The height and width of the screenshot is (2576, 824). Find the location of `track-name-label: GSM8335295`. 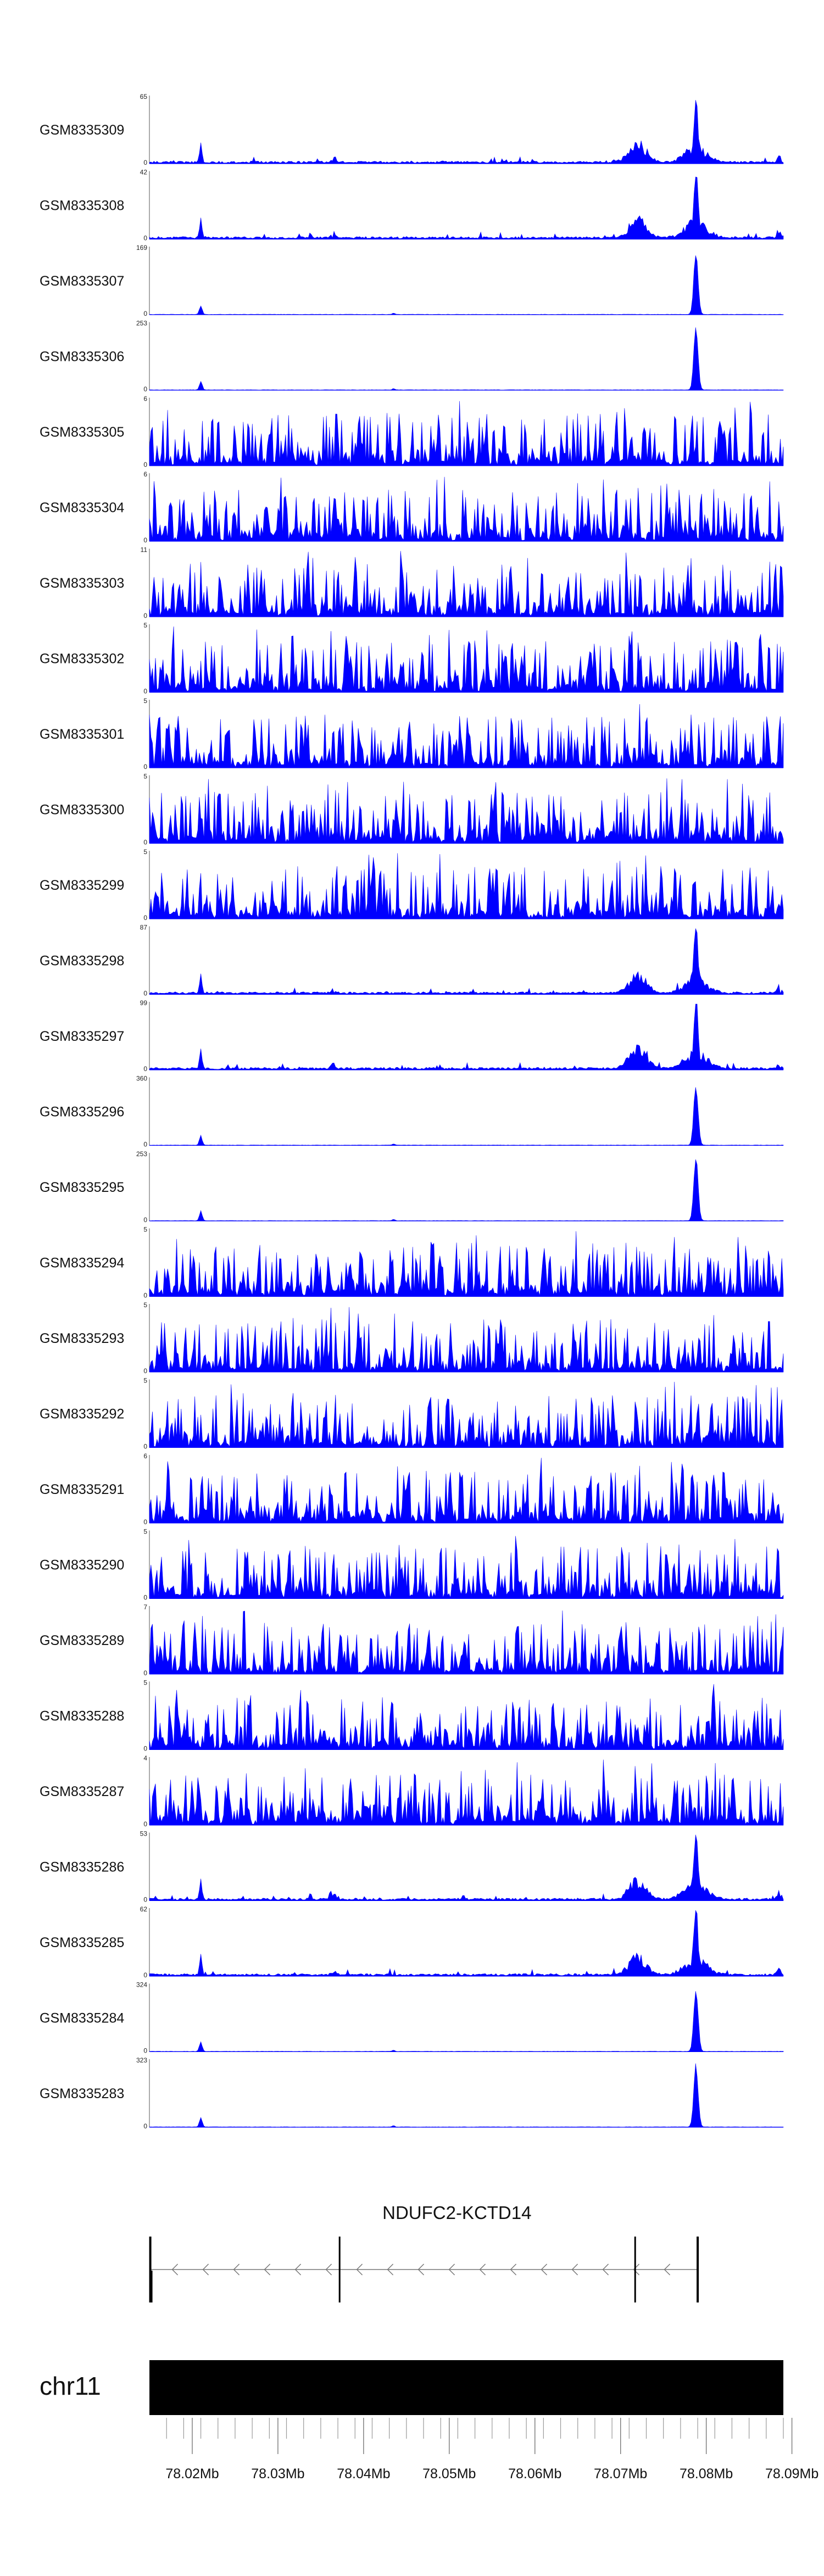

track-name-label: GSM8335295 is located at coordinates (82, 1187).